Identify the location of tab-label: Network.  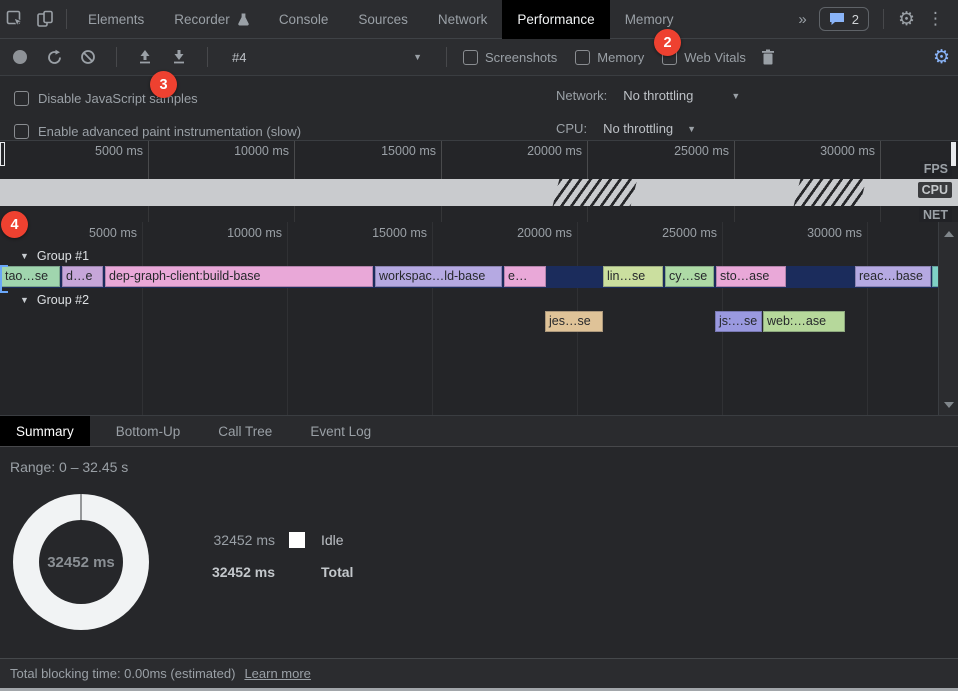
(462, 19).